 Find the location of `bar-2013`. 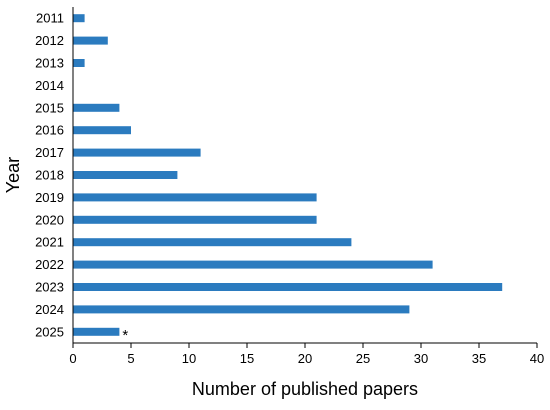

bar-2013 is located at coordinates (79, 63).